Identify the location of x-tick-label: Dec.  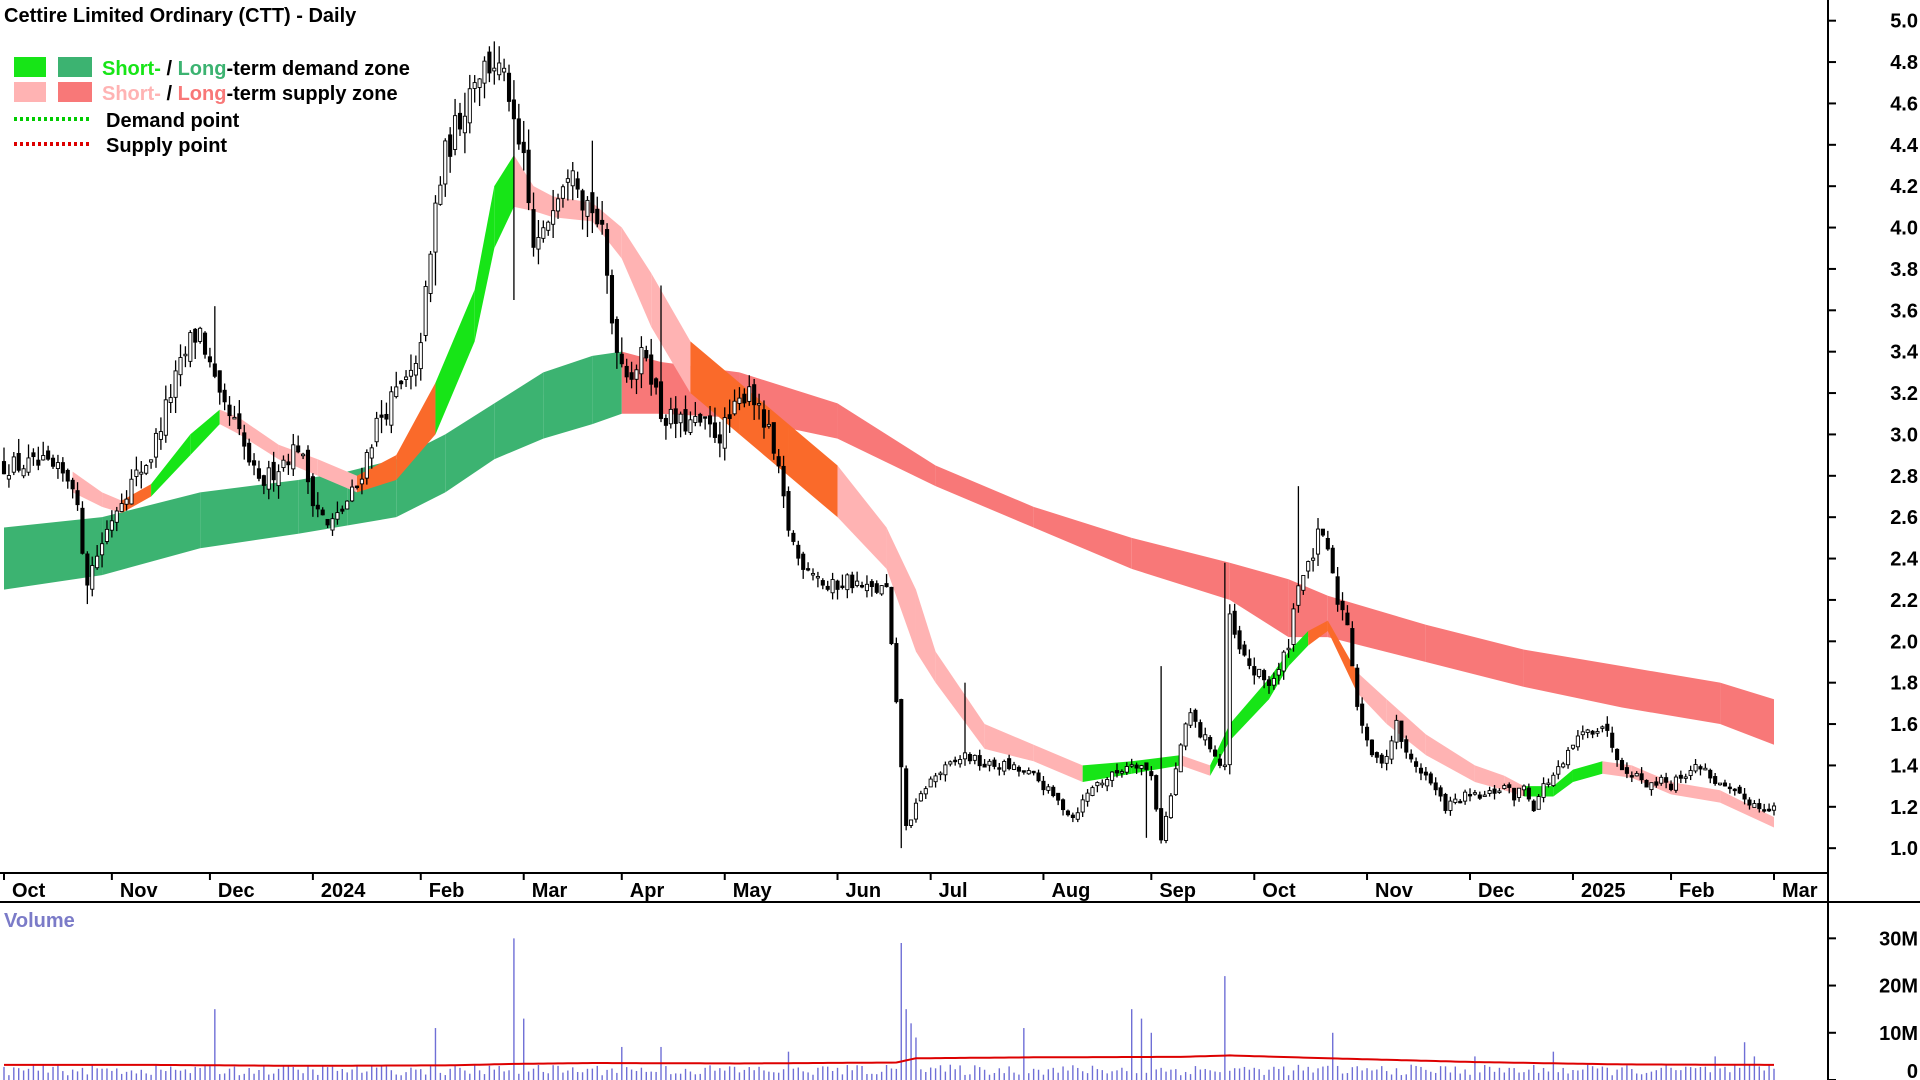
(236, 891).